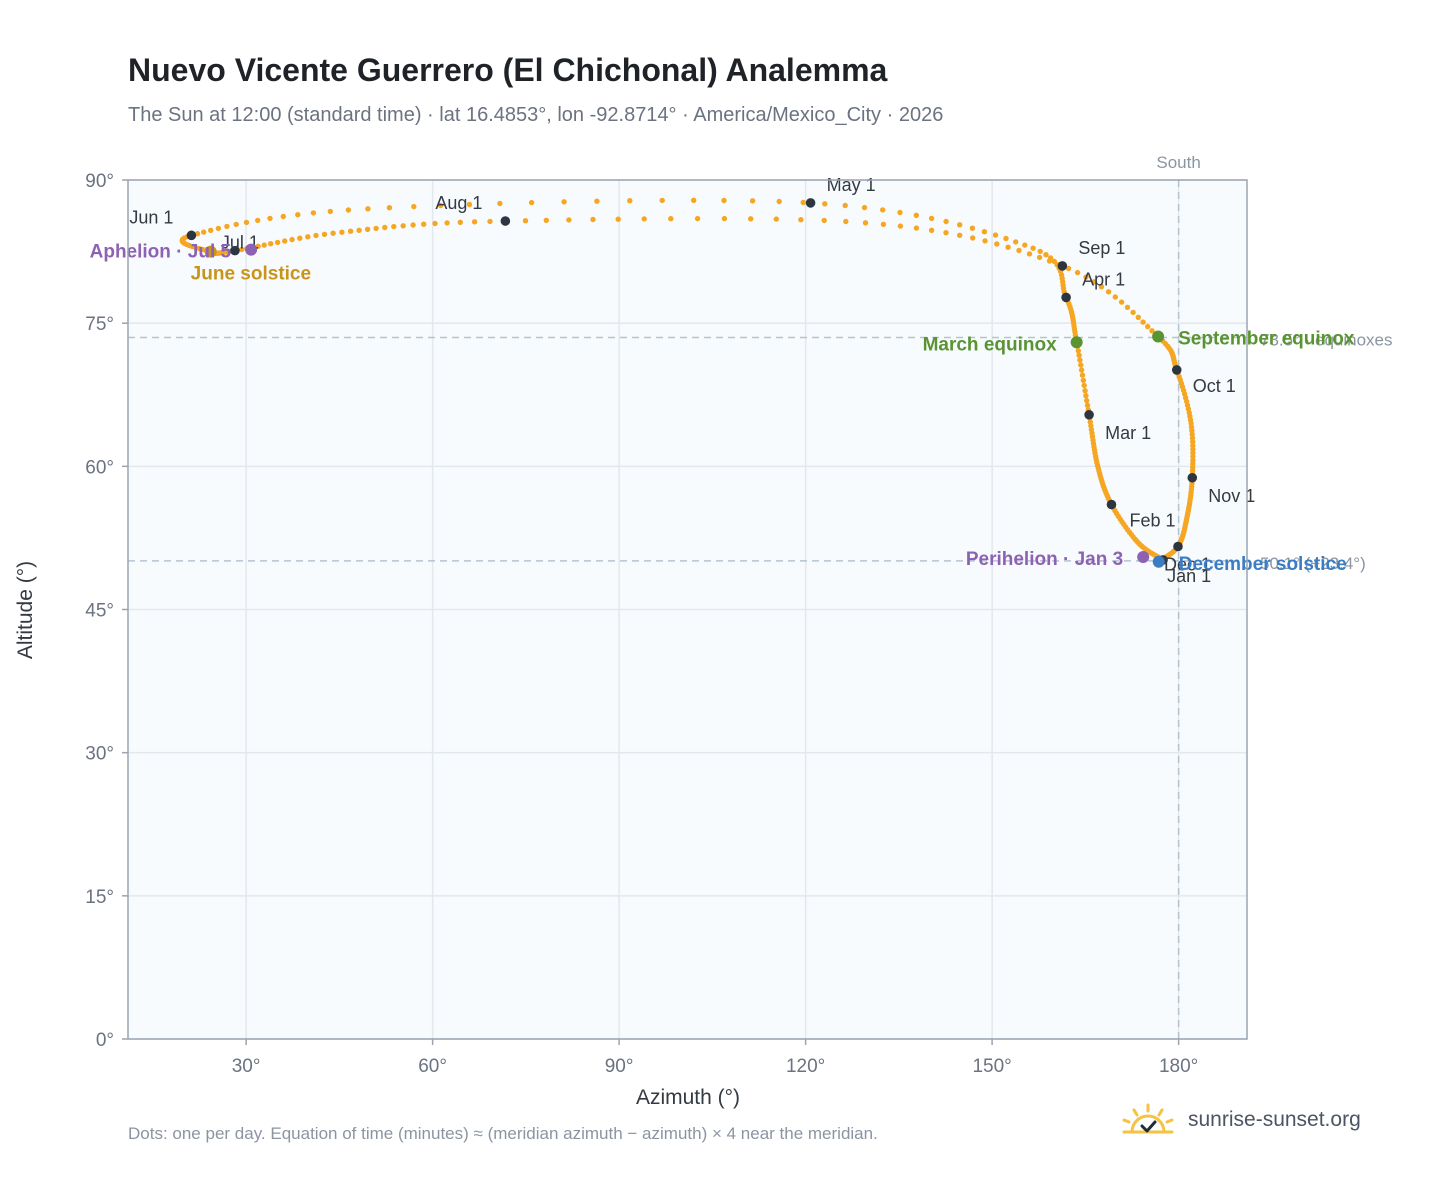  What do you see at coordinates (1044, 559) in the screenshot?
I see `event-marker-label: Perihelion · Jan 3` at bounding box center [1044, 559].